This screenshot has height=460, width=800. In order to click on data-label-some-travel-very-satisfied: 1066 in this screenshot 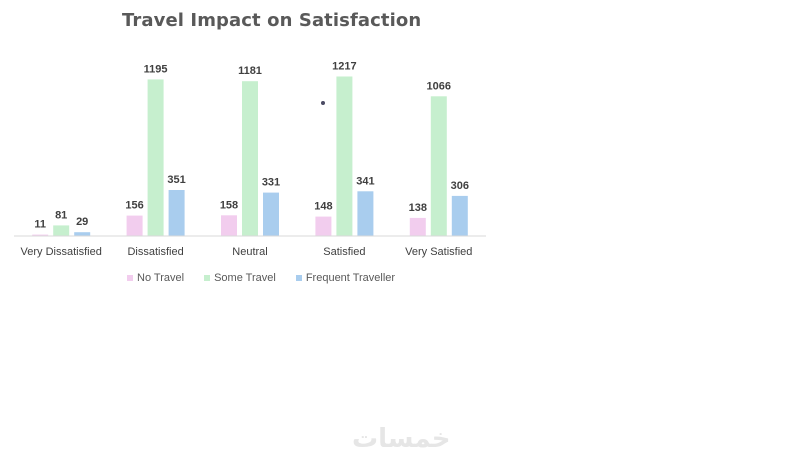, I will do `click(439, 86)`.